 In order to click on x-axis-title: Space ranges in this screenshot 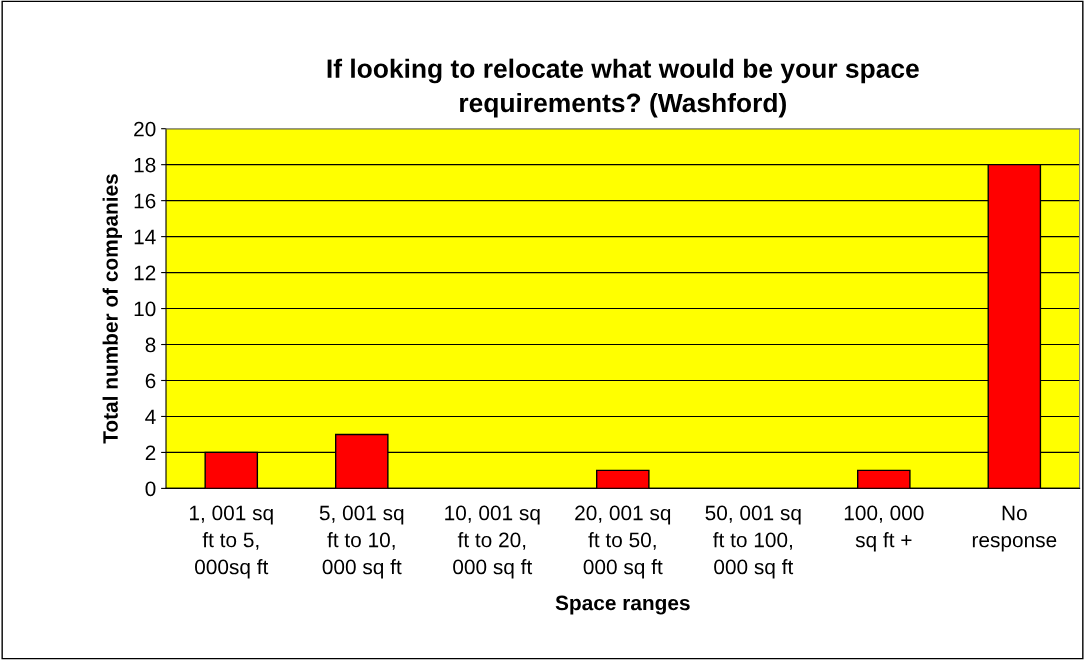, I will do `click(622, 605)`.